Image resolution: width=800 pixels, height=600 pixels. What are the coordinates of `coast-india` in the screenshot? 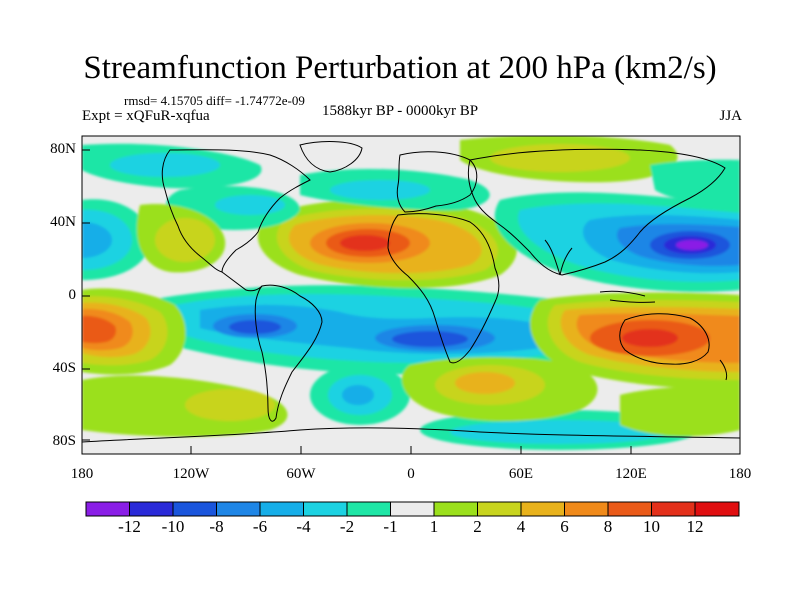 It's located at (558, 257).